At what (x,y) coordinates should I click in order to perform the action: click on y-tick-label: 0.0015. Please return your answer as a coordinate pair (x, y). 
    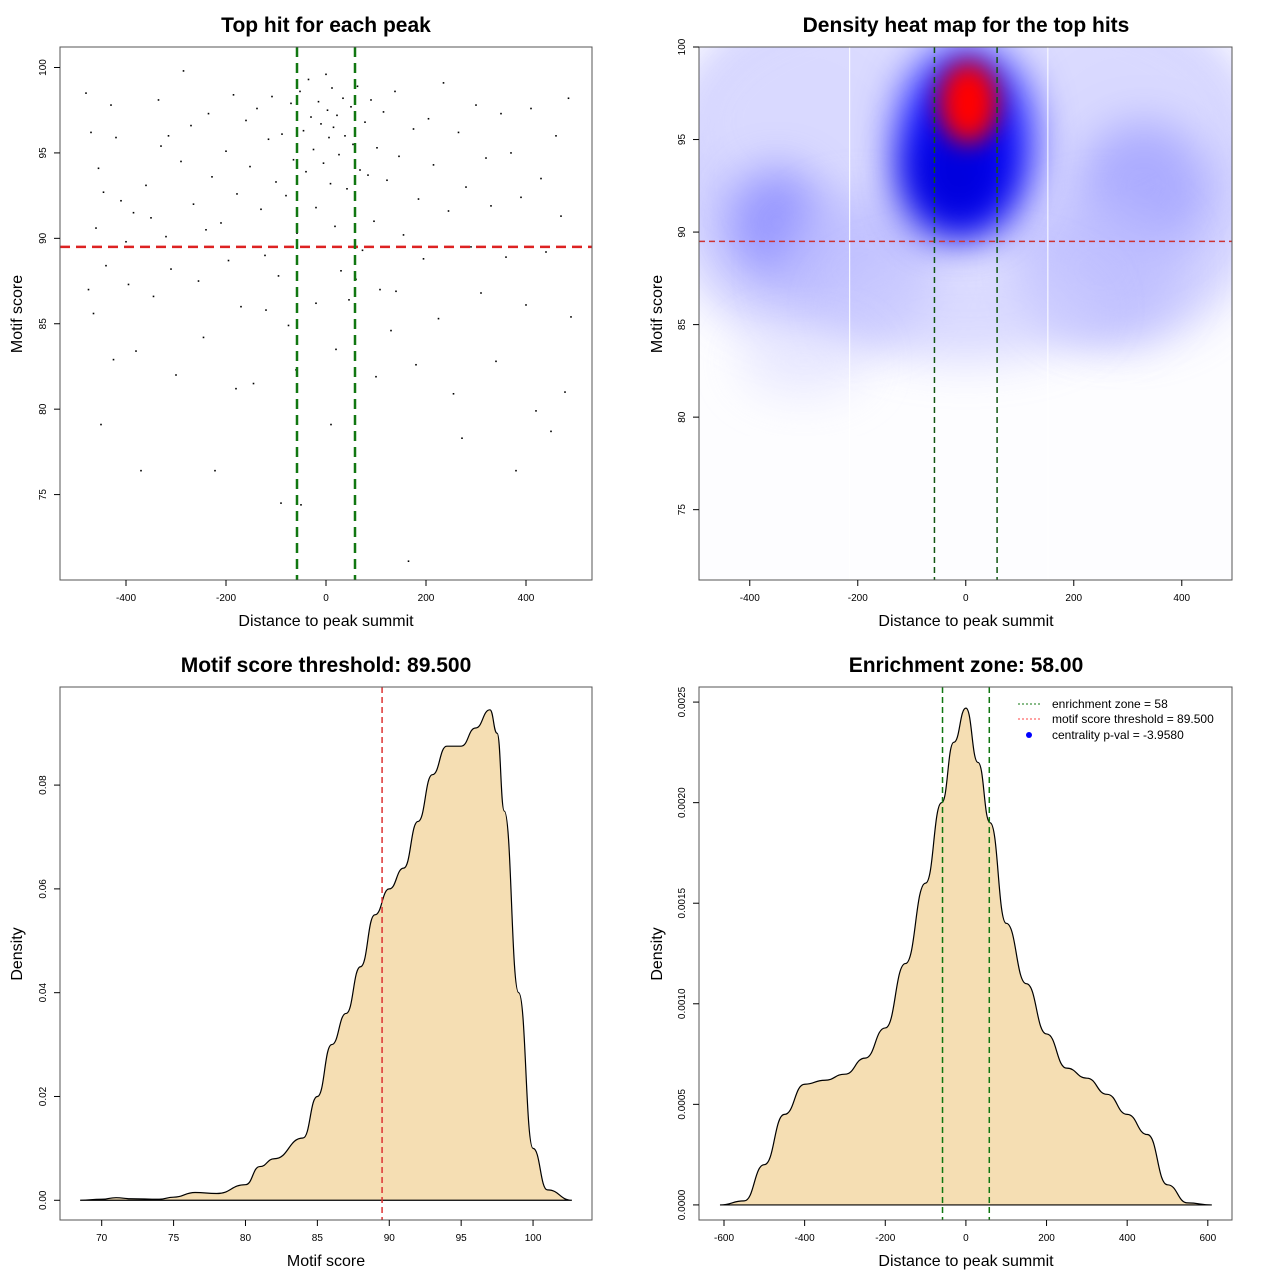
    Looking at the image, I should click on (682, 902).